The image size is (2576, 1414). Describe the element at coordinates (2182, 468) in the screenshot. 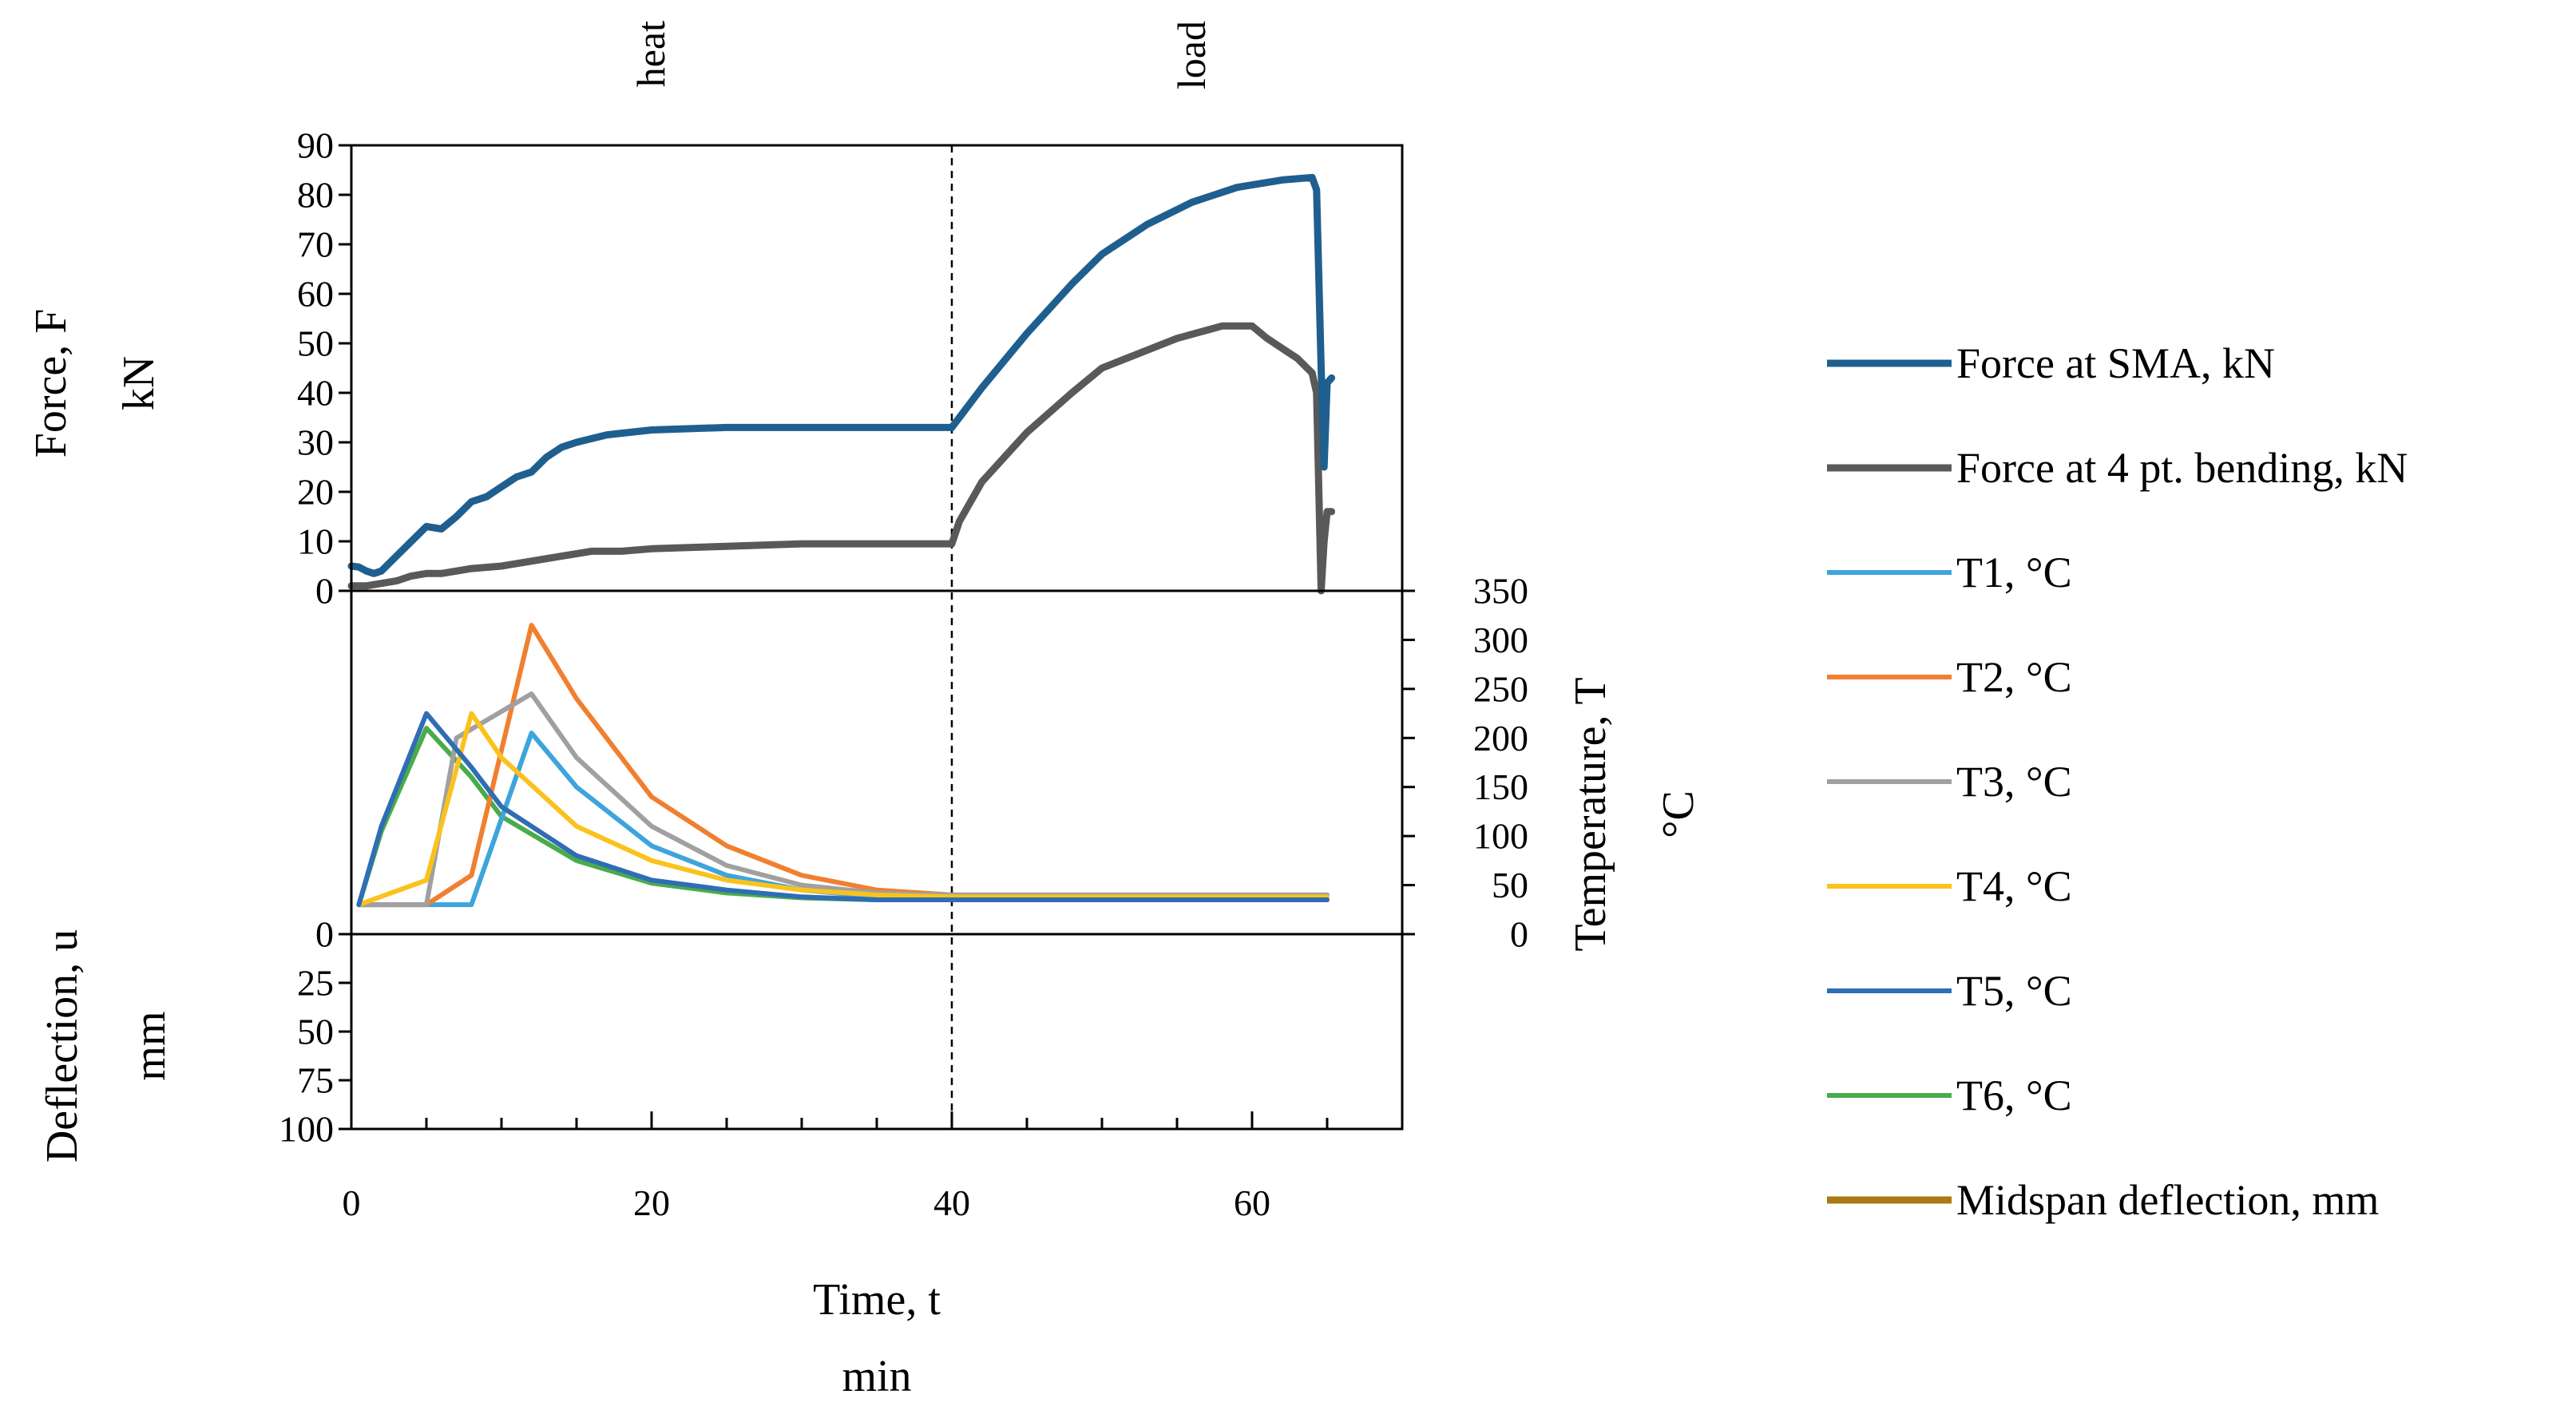

I see `legend-label-force-at-4-pt-bending-kn: Force at 4 pt. bending, kN` at that location.